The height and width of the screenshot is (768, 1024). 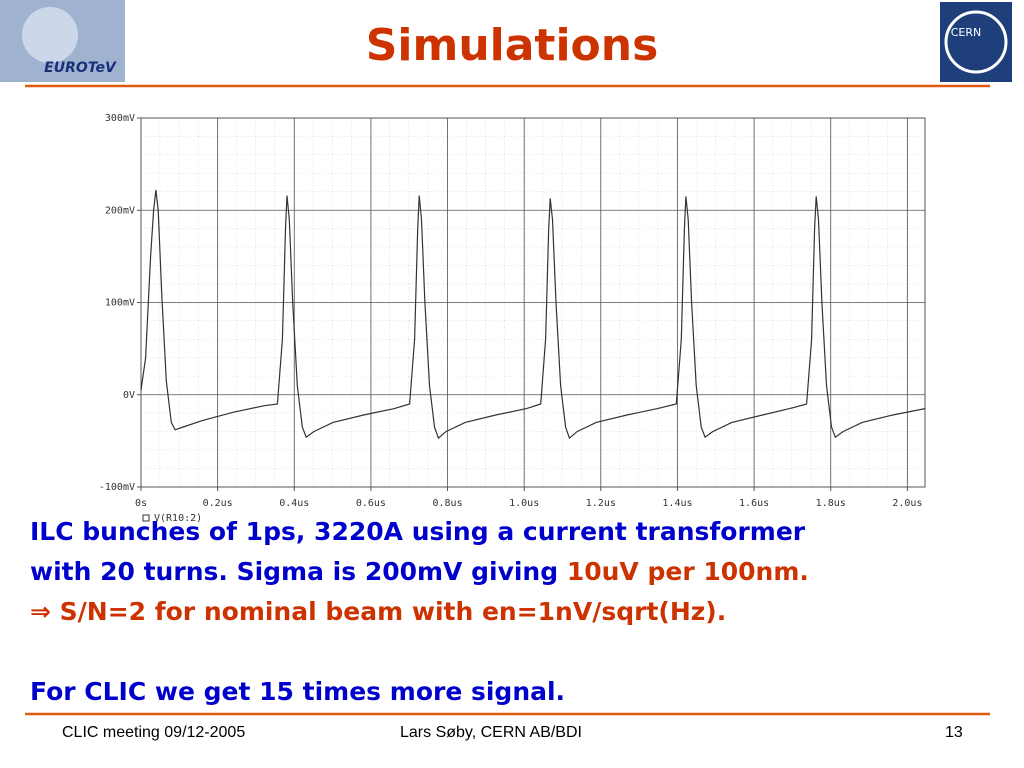 What do you see at coordinates (80, 68) in the screenshot?
I see `logo-text: EUROTeV` at bounding box center [80, 68].